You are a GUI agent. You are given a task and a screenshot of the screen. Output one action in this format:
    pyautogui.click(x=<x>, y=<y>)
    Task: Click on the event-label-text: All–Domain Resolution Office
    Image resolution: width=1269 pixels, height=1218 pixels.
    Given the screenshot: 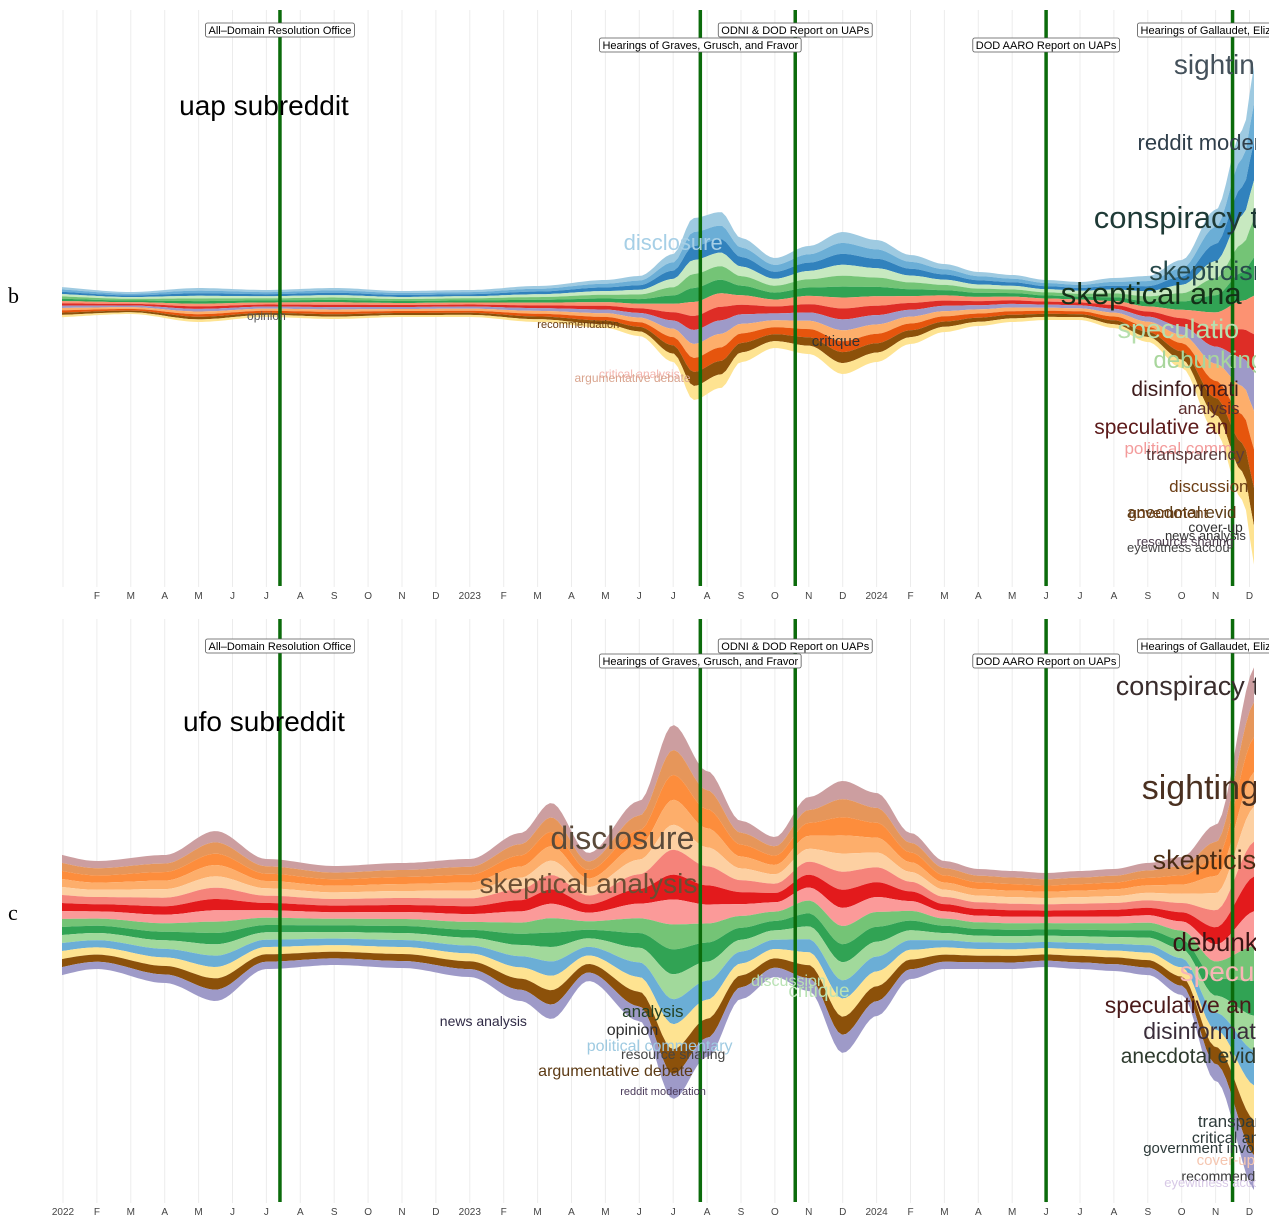 What is the action you would take?
    pyautogui.click(x=280, y=31)
    